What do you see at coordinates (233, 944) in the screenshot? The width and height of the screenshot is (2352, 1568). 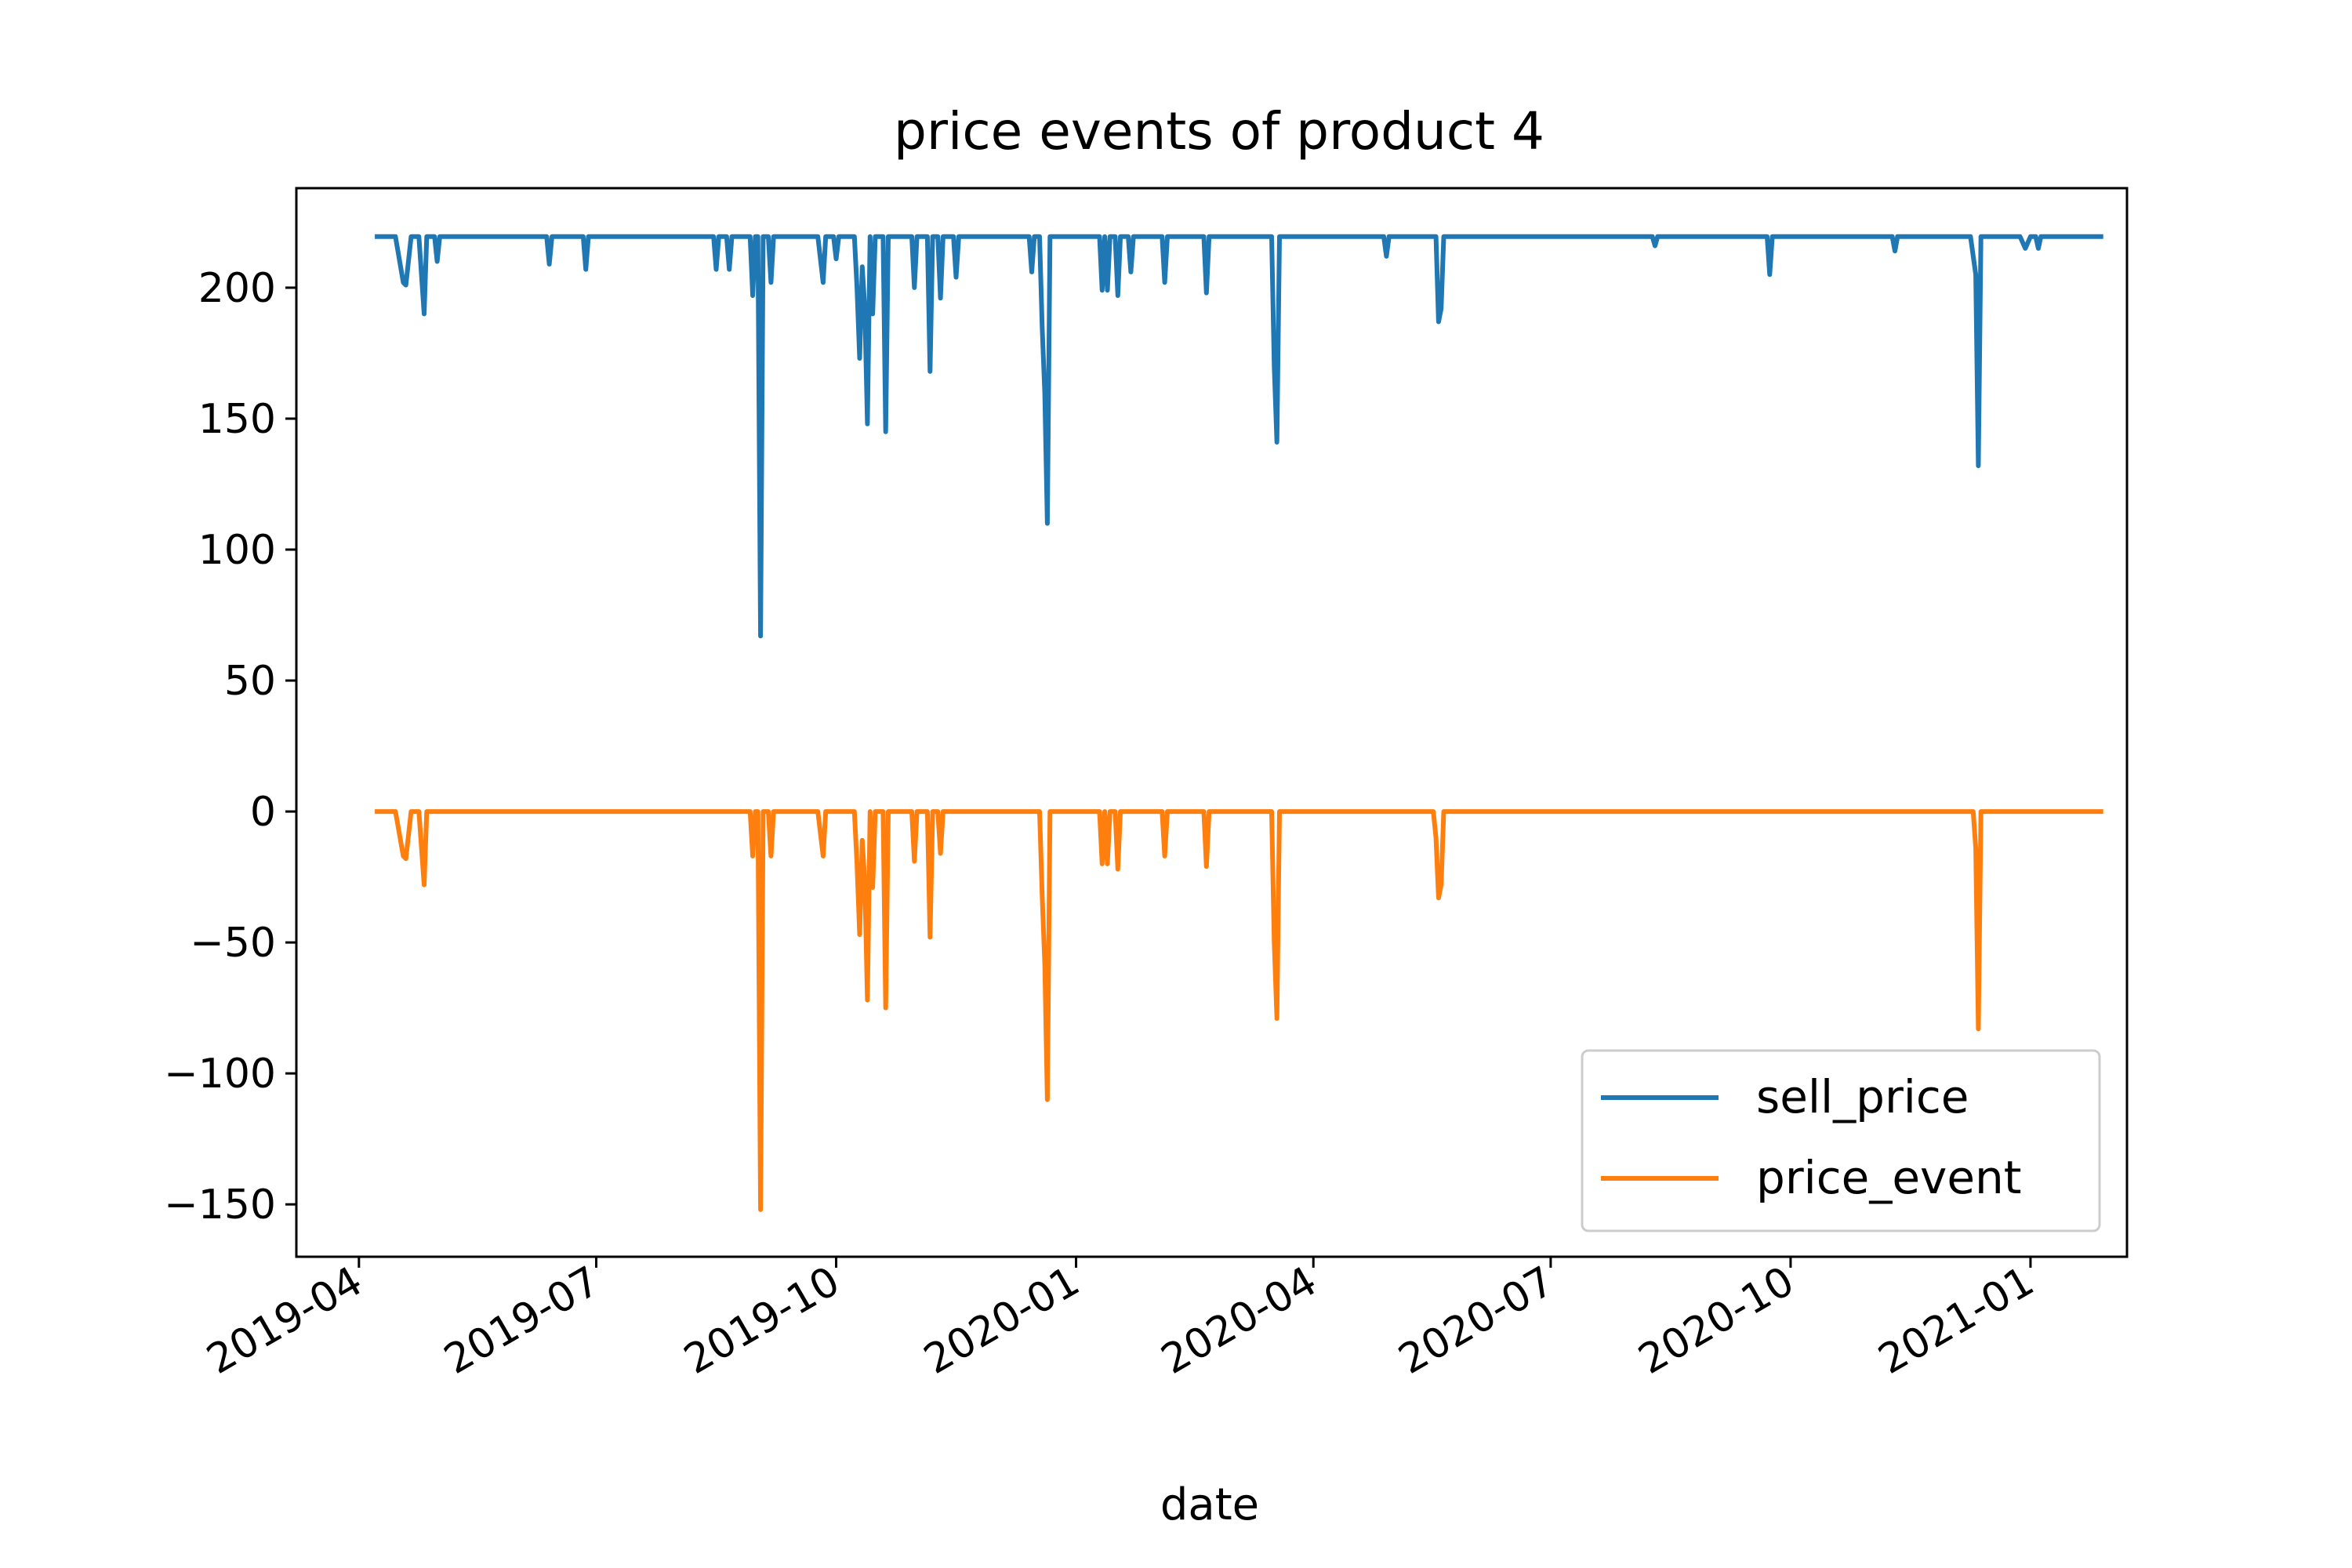 I see `y-tick-label: −50` at bounding box center [233, 944].